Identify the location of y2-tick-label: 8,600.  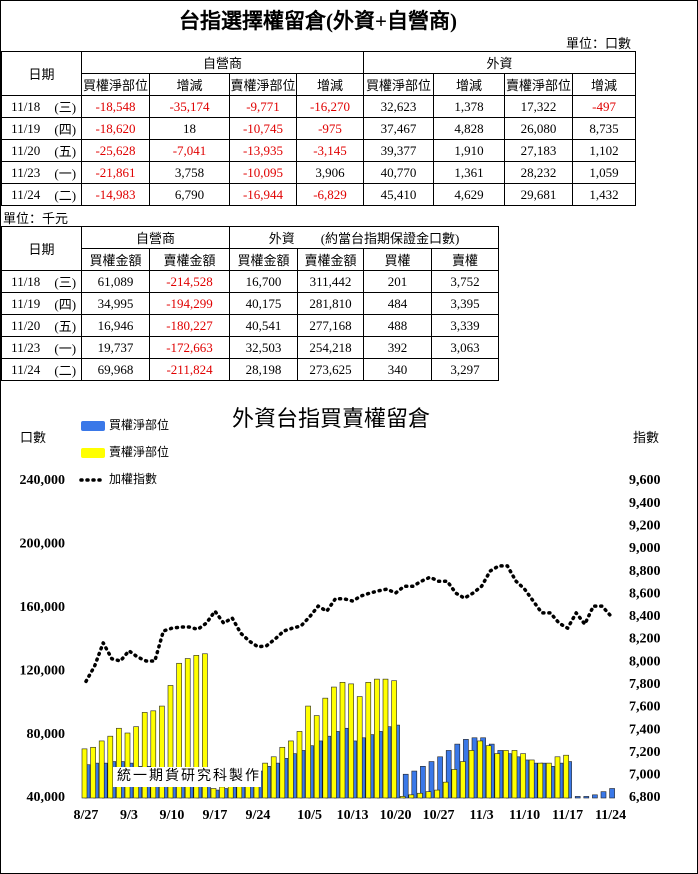
(645, 593).